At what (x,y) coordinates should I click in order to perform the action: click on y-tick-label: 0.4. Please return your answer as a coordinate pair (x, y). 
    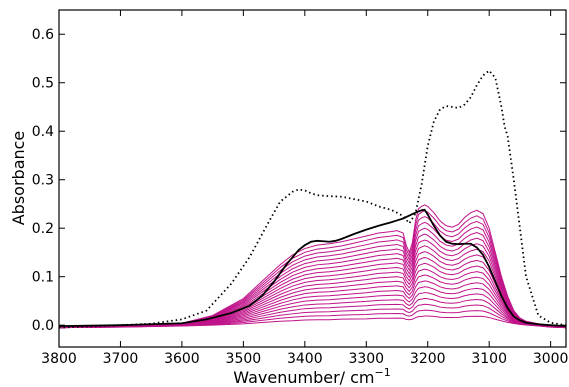
    Looking at the image, I should click on (43, 132).